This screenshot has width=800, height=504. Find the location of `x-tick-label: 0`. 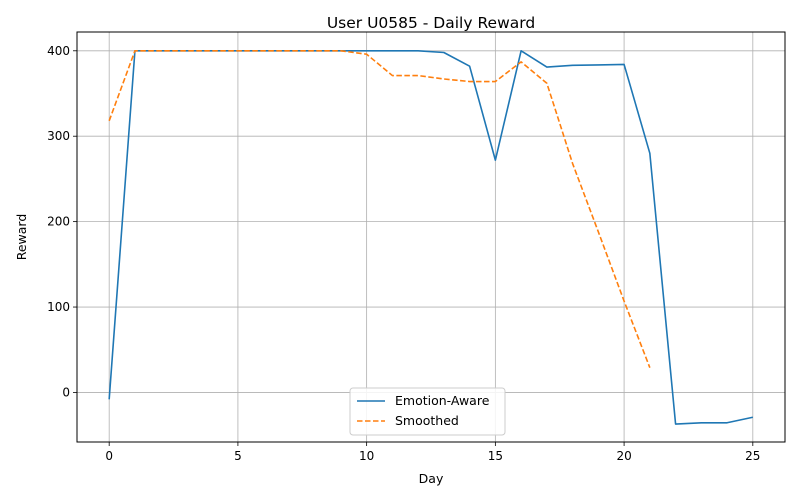

x-tick-label: 0 is located at coordinates (109, 456).